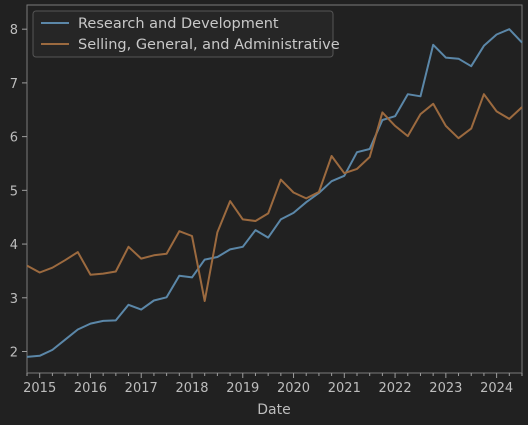 The image size is (528, 425). What do you see at coordinates (242, 388) in the screenshot?
I see `x-tick-label: 2019` at bounding box center [242, 388].